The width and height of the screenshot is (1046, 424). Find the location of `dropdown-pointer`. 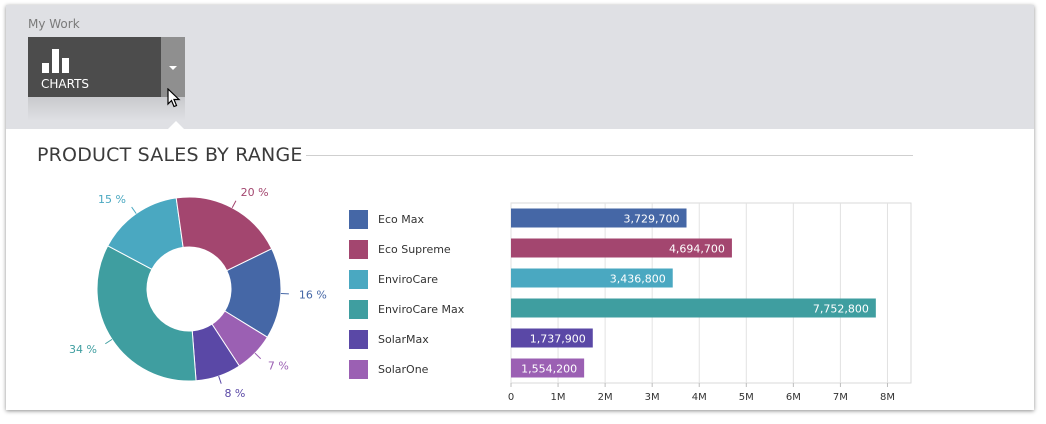

dropdown-pointer is located at coordinates (176, 125).